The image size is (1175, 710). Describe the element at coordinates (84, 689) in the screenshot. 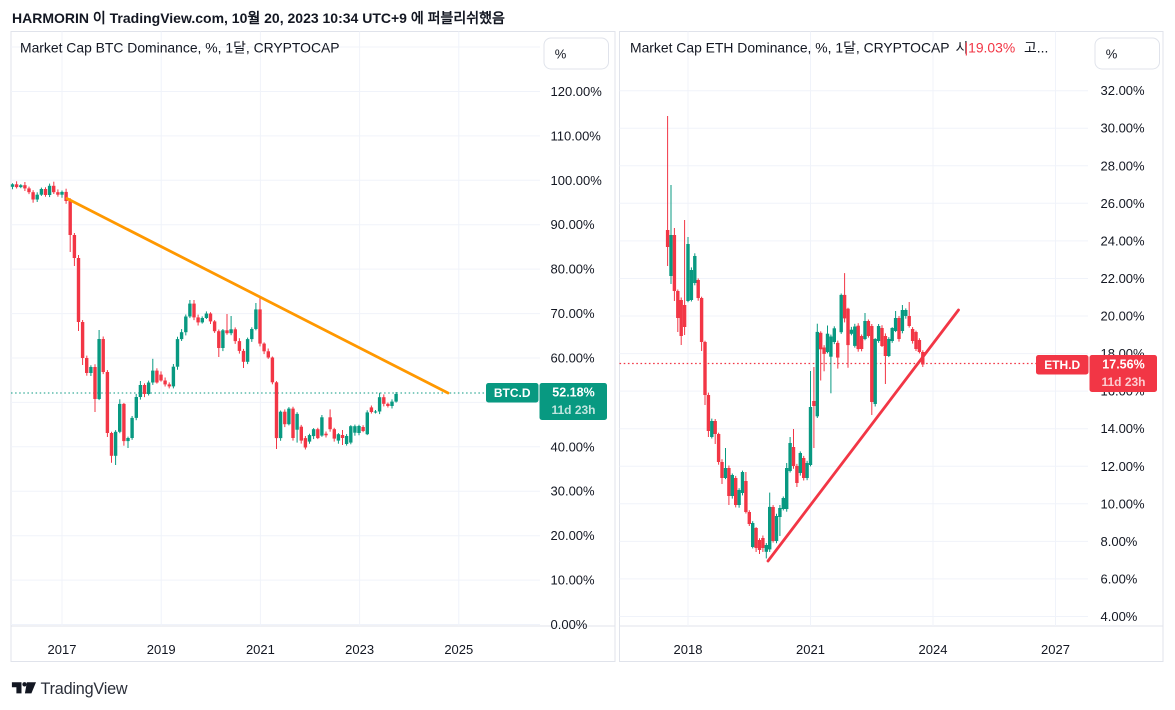

I see `svg-text: TradingView` at that location.